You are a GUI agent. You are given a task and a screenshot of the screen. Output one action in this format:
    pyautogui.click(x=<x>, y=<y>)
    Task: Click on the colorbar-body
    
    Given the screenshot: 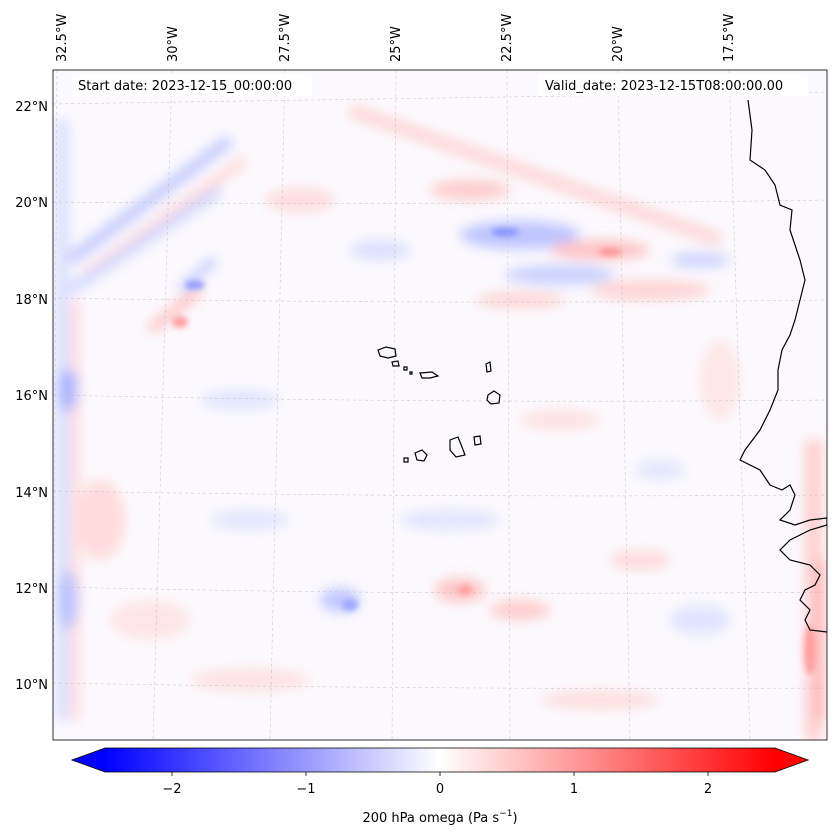 What is the action you would take?
    pyautogui.click(x=440, y=760)
    